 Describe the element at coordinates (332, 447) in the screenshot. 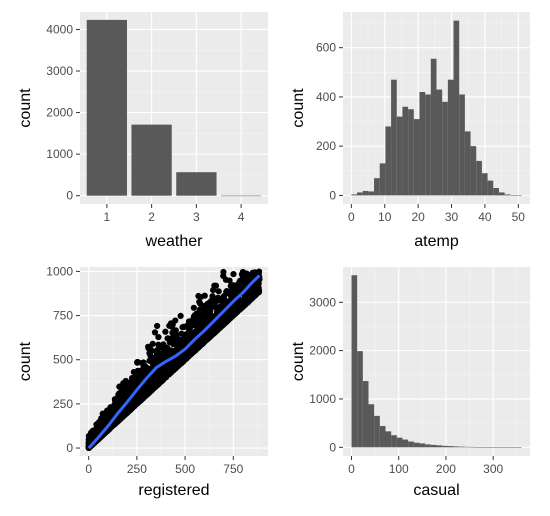

I see `casual-y-tick-label: 0` at that location.